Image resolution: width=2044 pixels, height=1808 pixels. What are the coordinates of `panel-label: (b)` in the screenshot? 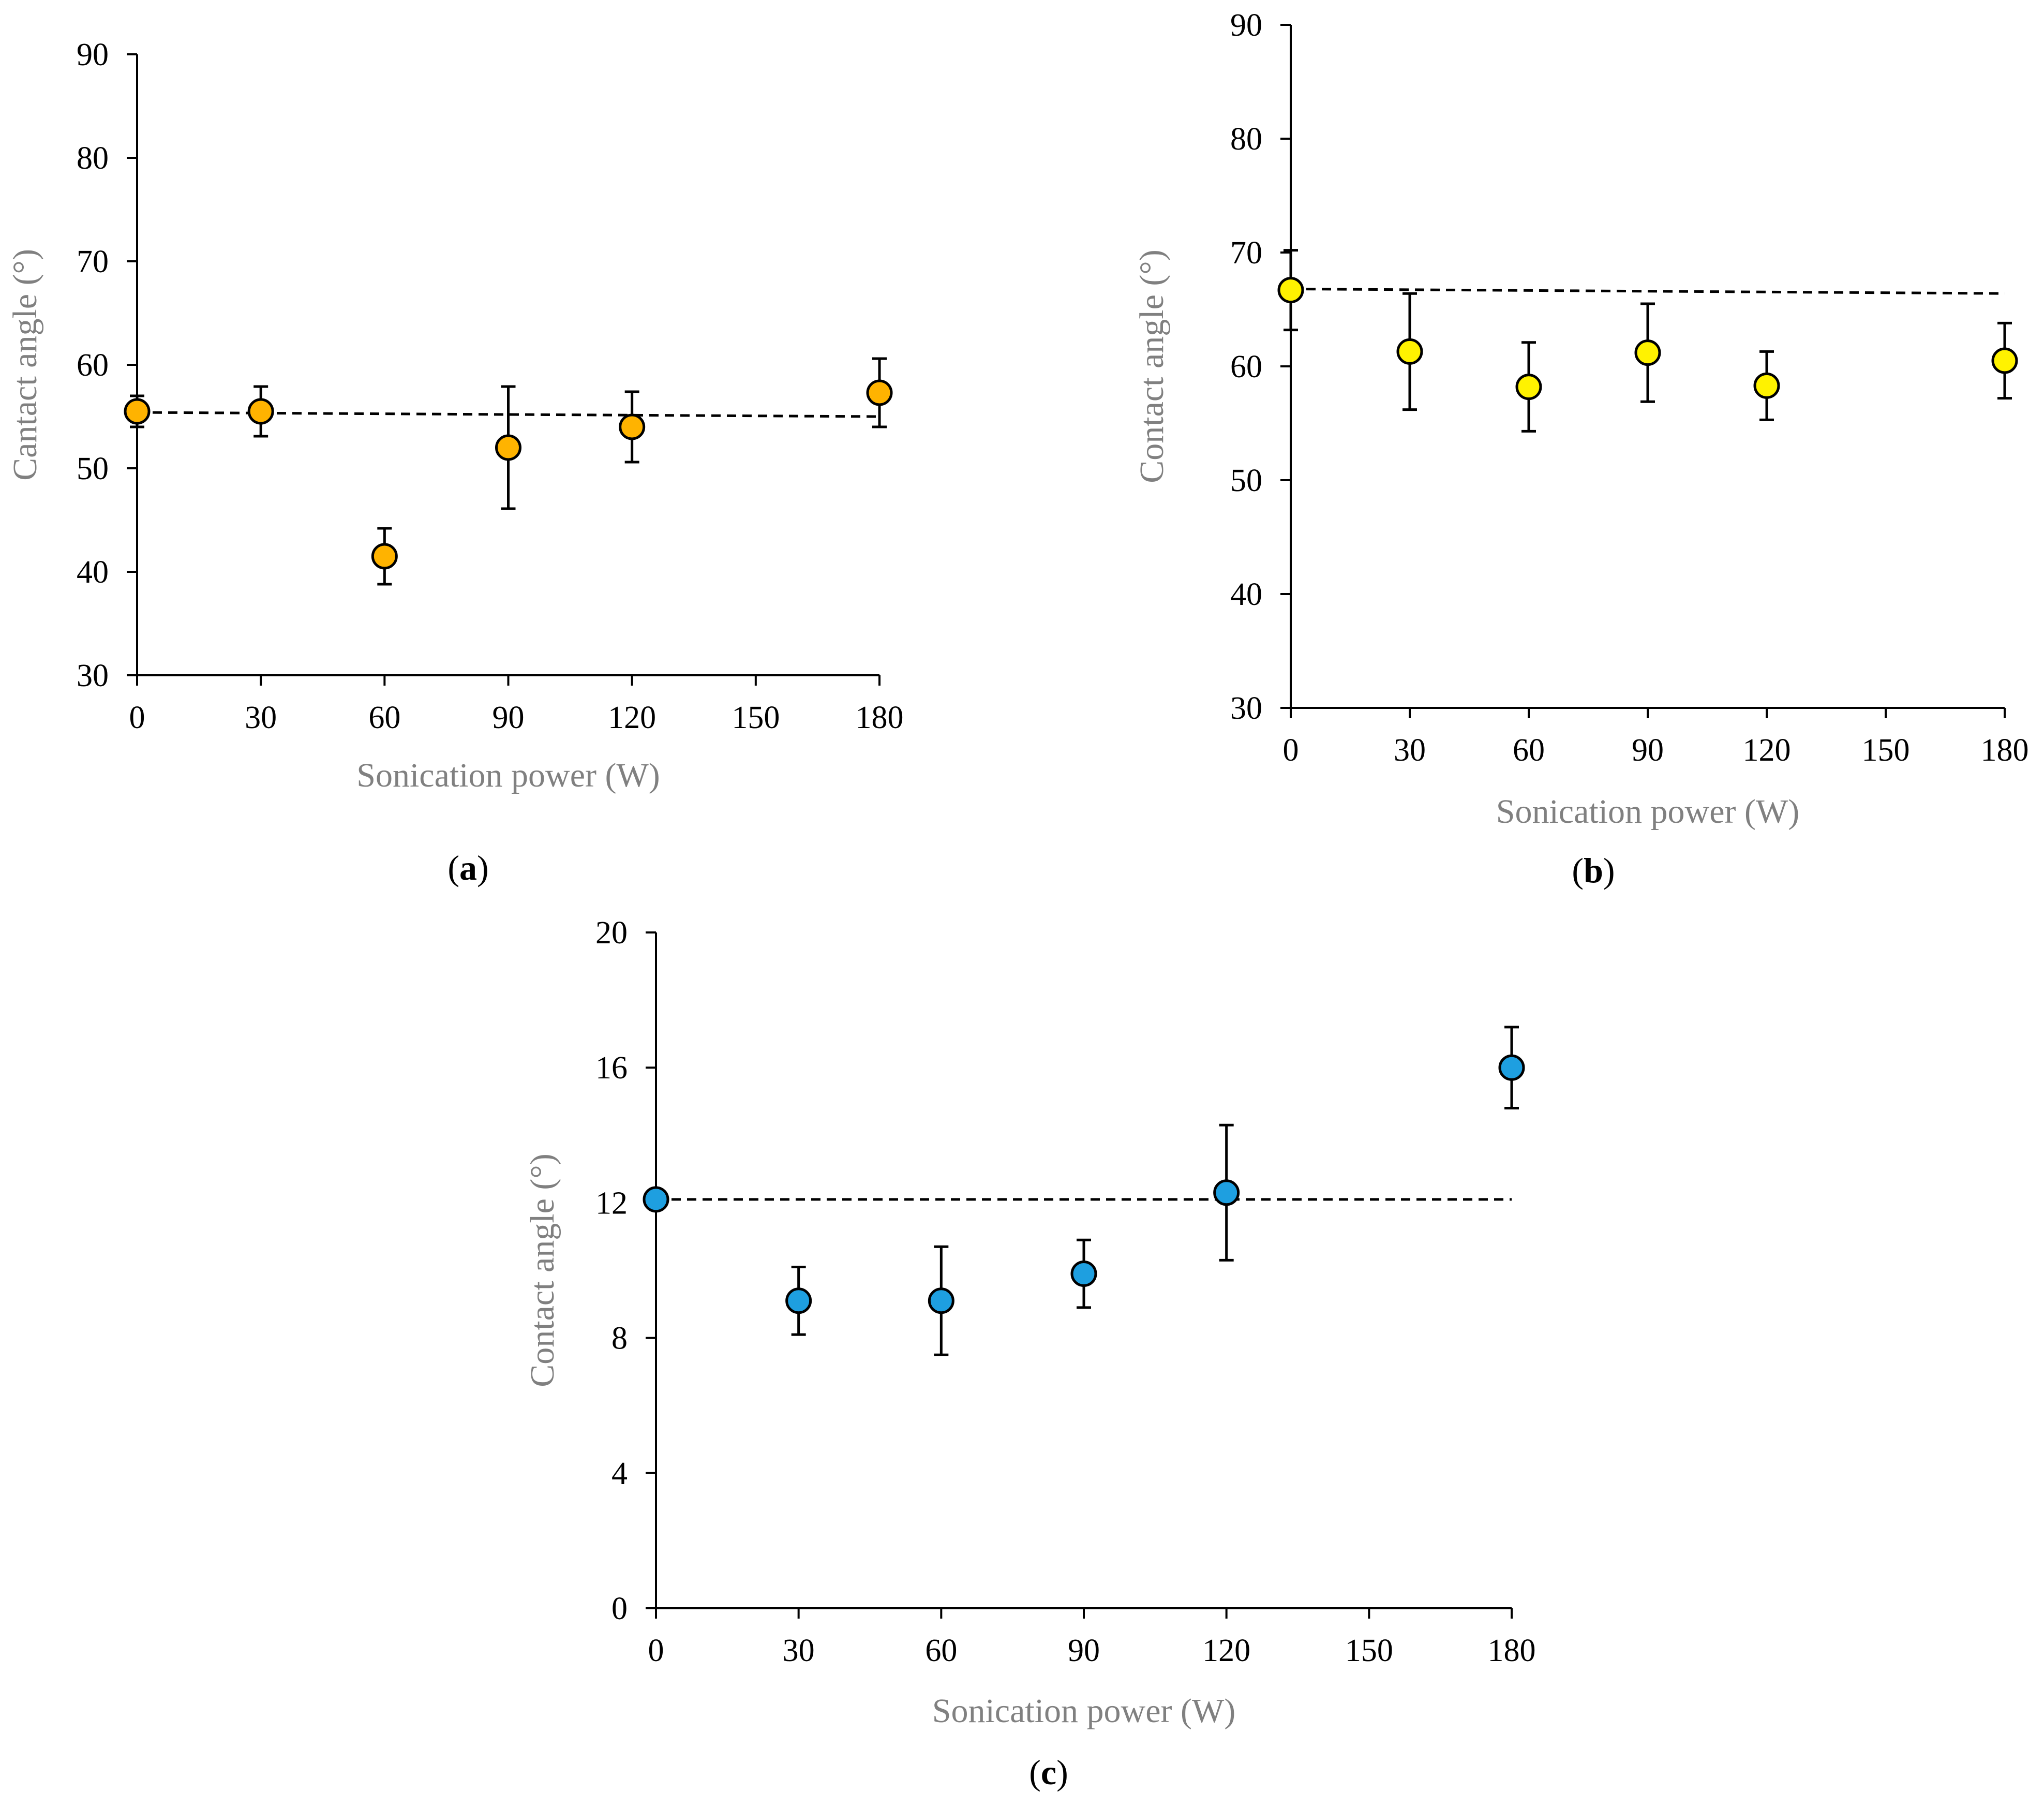 It's located at (1593, 870).